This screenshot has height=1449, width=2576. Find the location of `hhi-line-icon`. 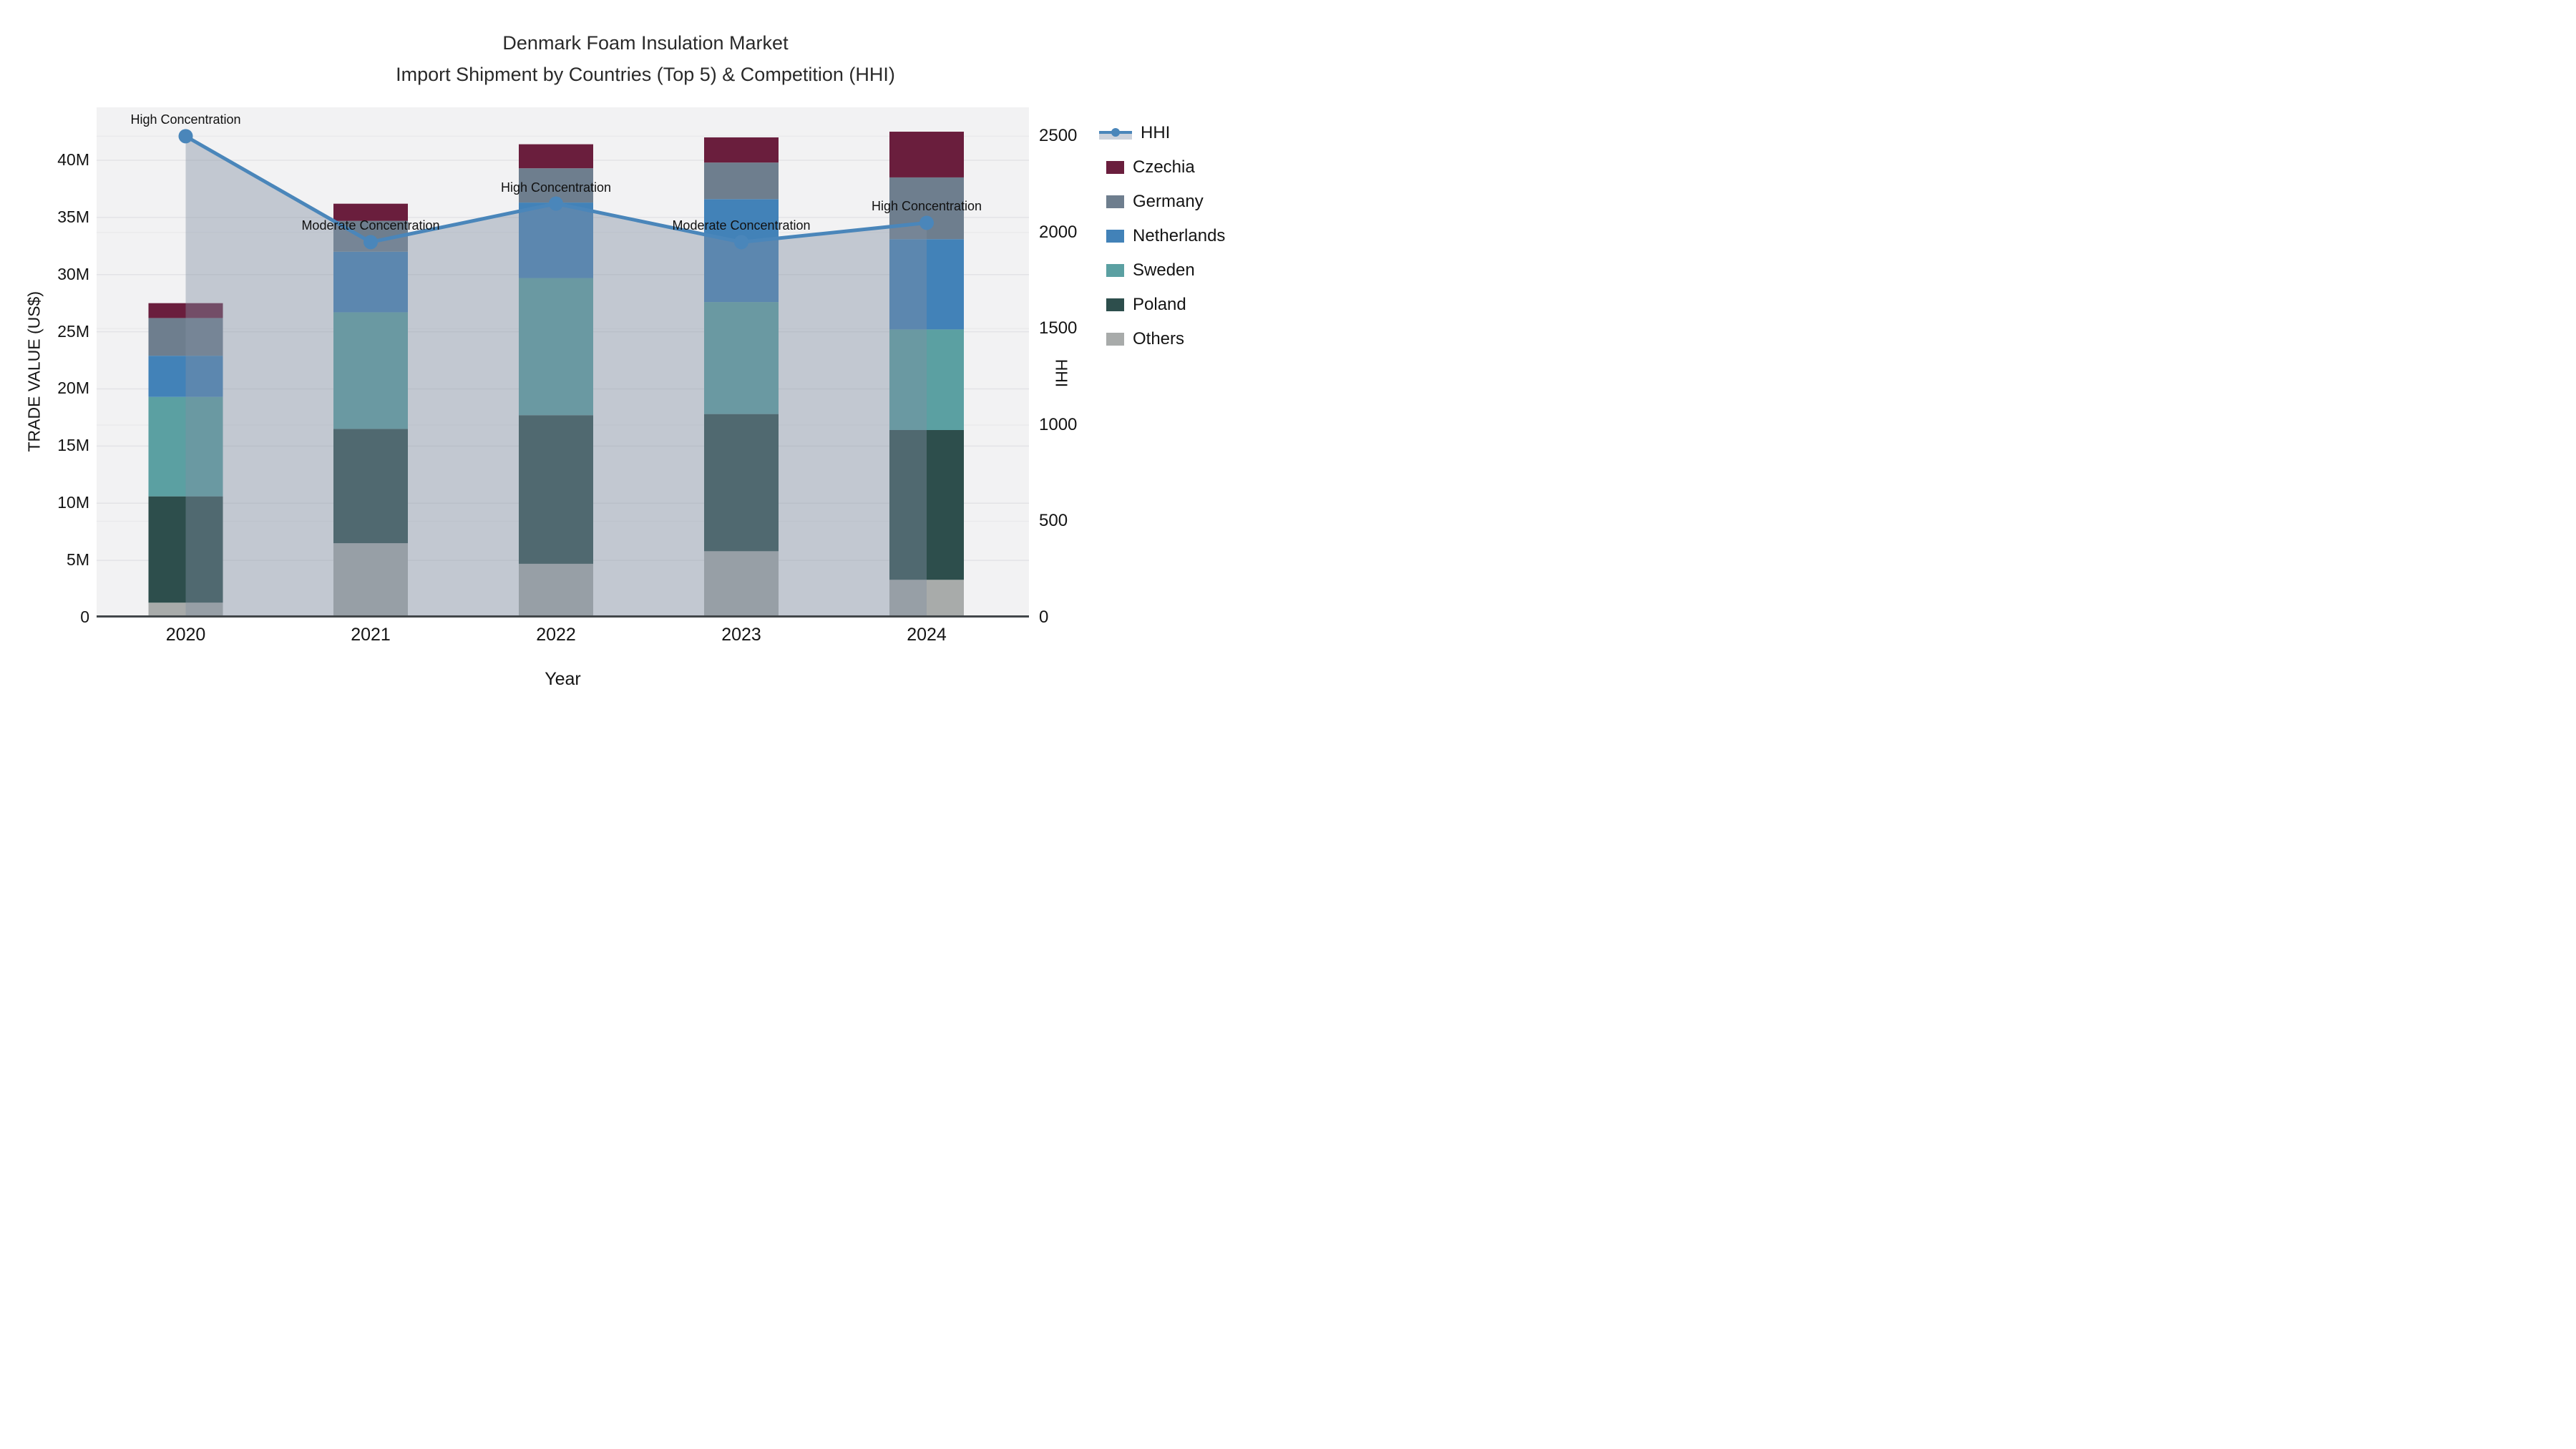

hhi-line-icon is located at coordinates (1115, 133).